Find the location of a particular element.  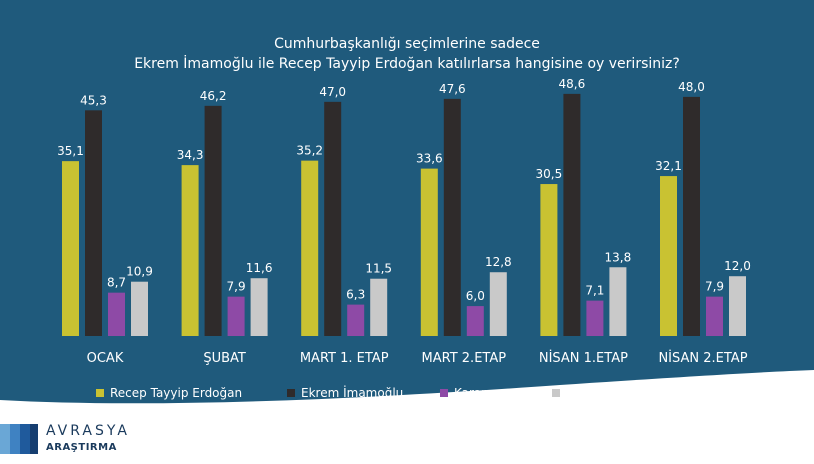

brand-logo-stripes is located at coordinates (20, 439).